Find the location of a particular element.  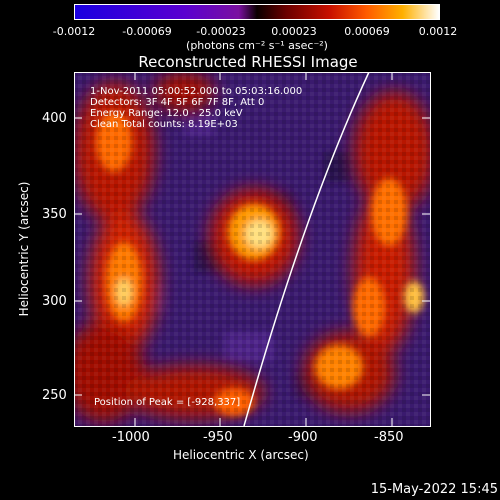

colorbar-tick: 0.00069 is located at coordinates (367, 31).